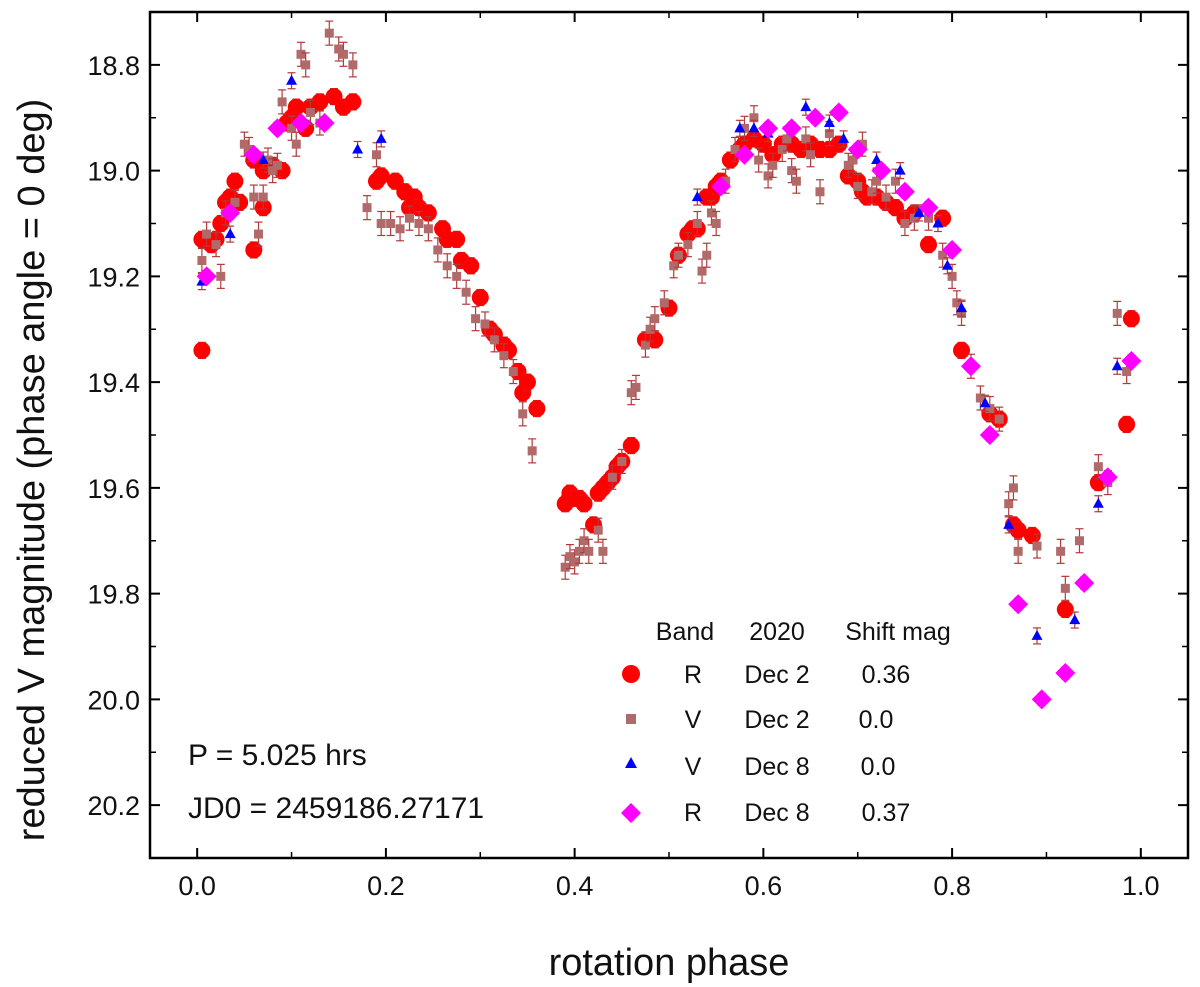  What do you see at coordinates (113, 700) in the screenshot?
I see `y-tick-label: 20.0` at bounding box center [113, 700].